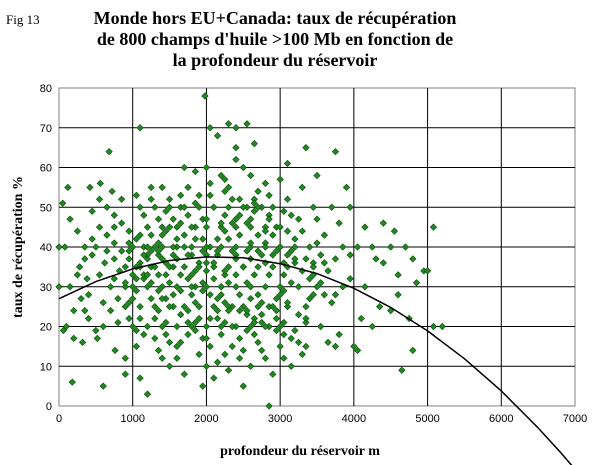 The image size is (594, 465). Describe the element at coordinates (46, 208) in the screenshot. I see `y-tick-label: 50` at that location.